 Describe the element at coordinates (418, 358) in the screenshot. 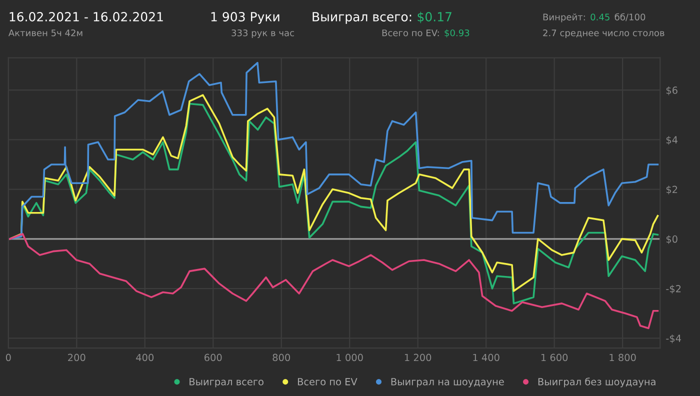

I see `x-tick-label: 1 200` at that location.